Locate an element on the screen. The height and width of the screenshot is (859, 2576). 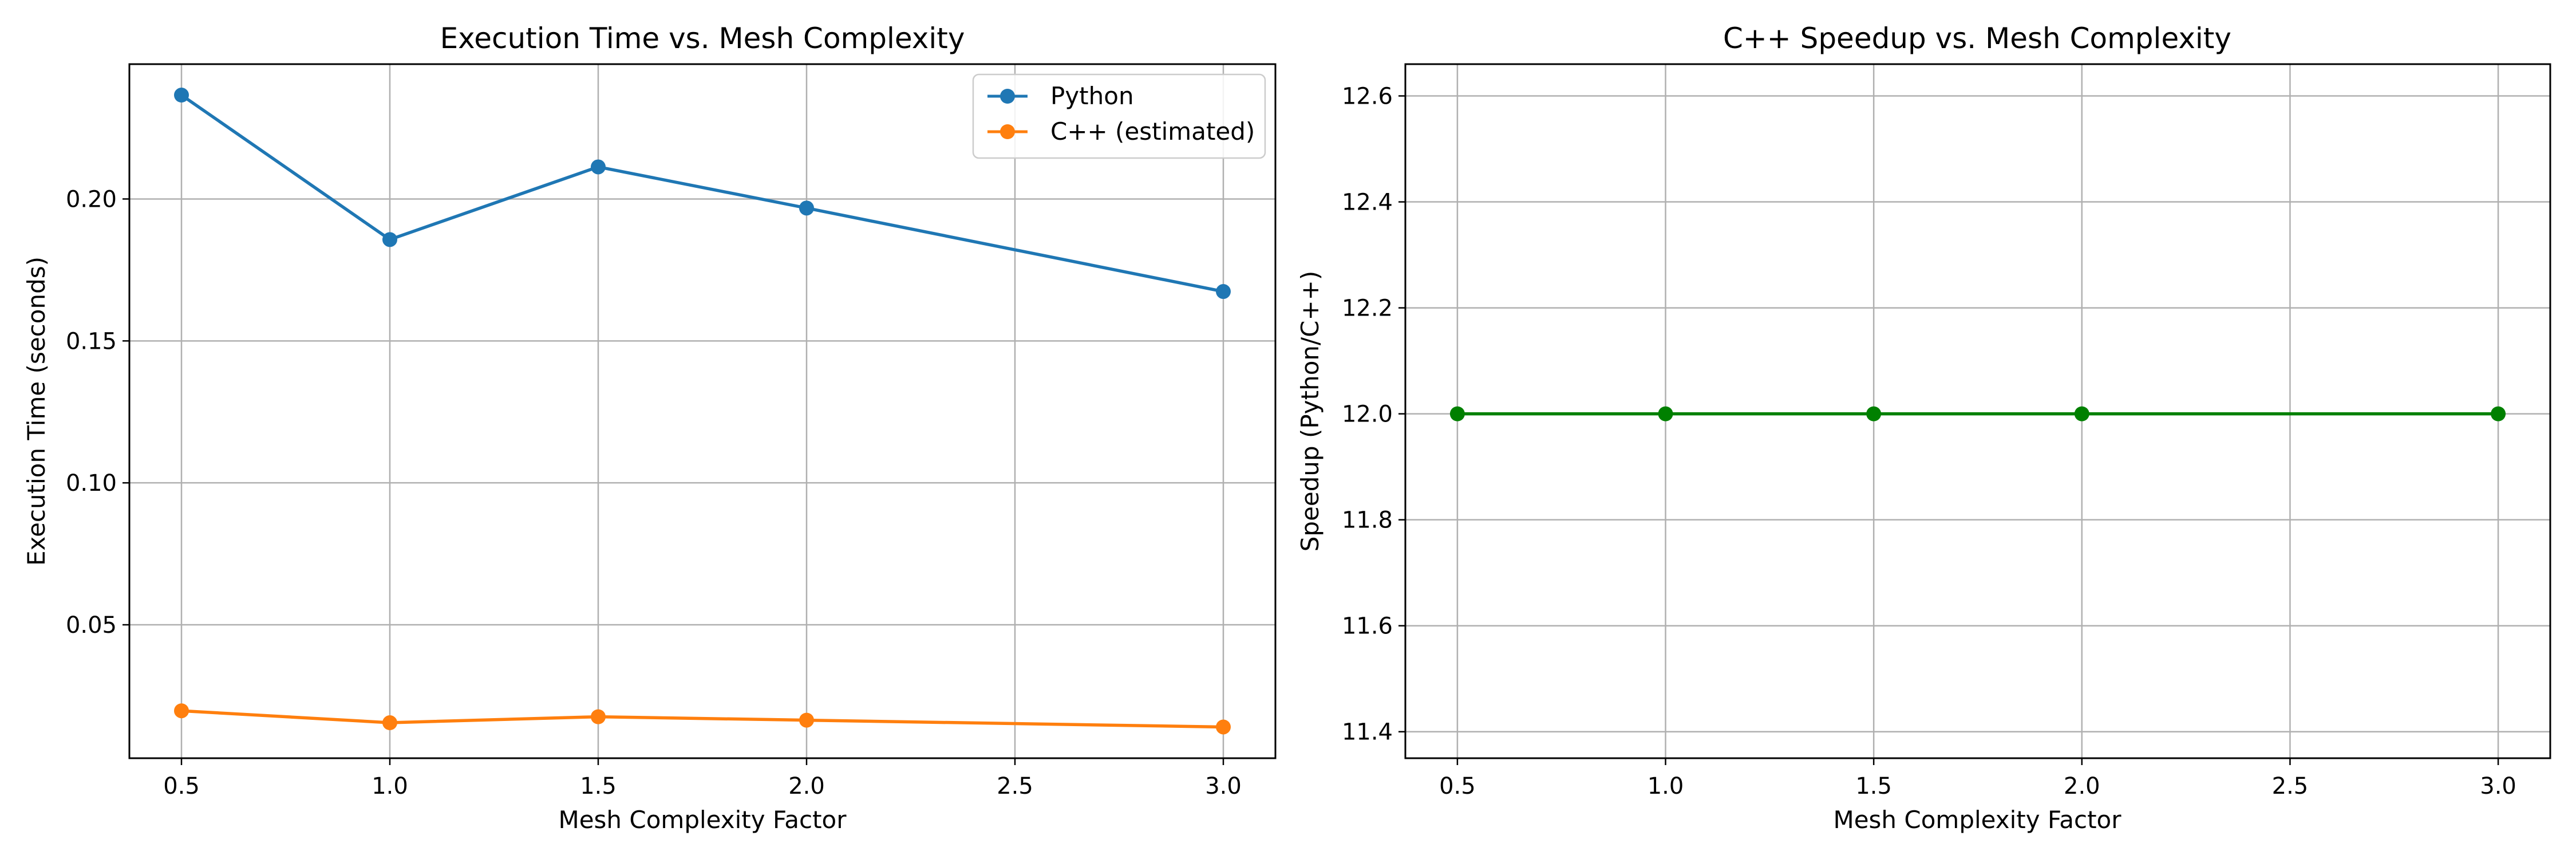
legend-box is located at coordinates (1119, 116).